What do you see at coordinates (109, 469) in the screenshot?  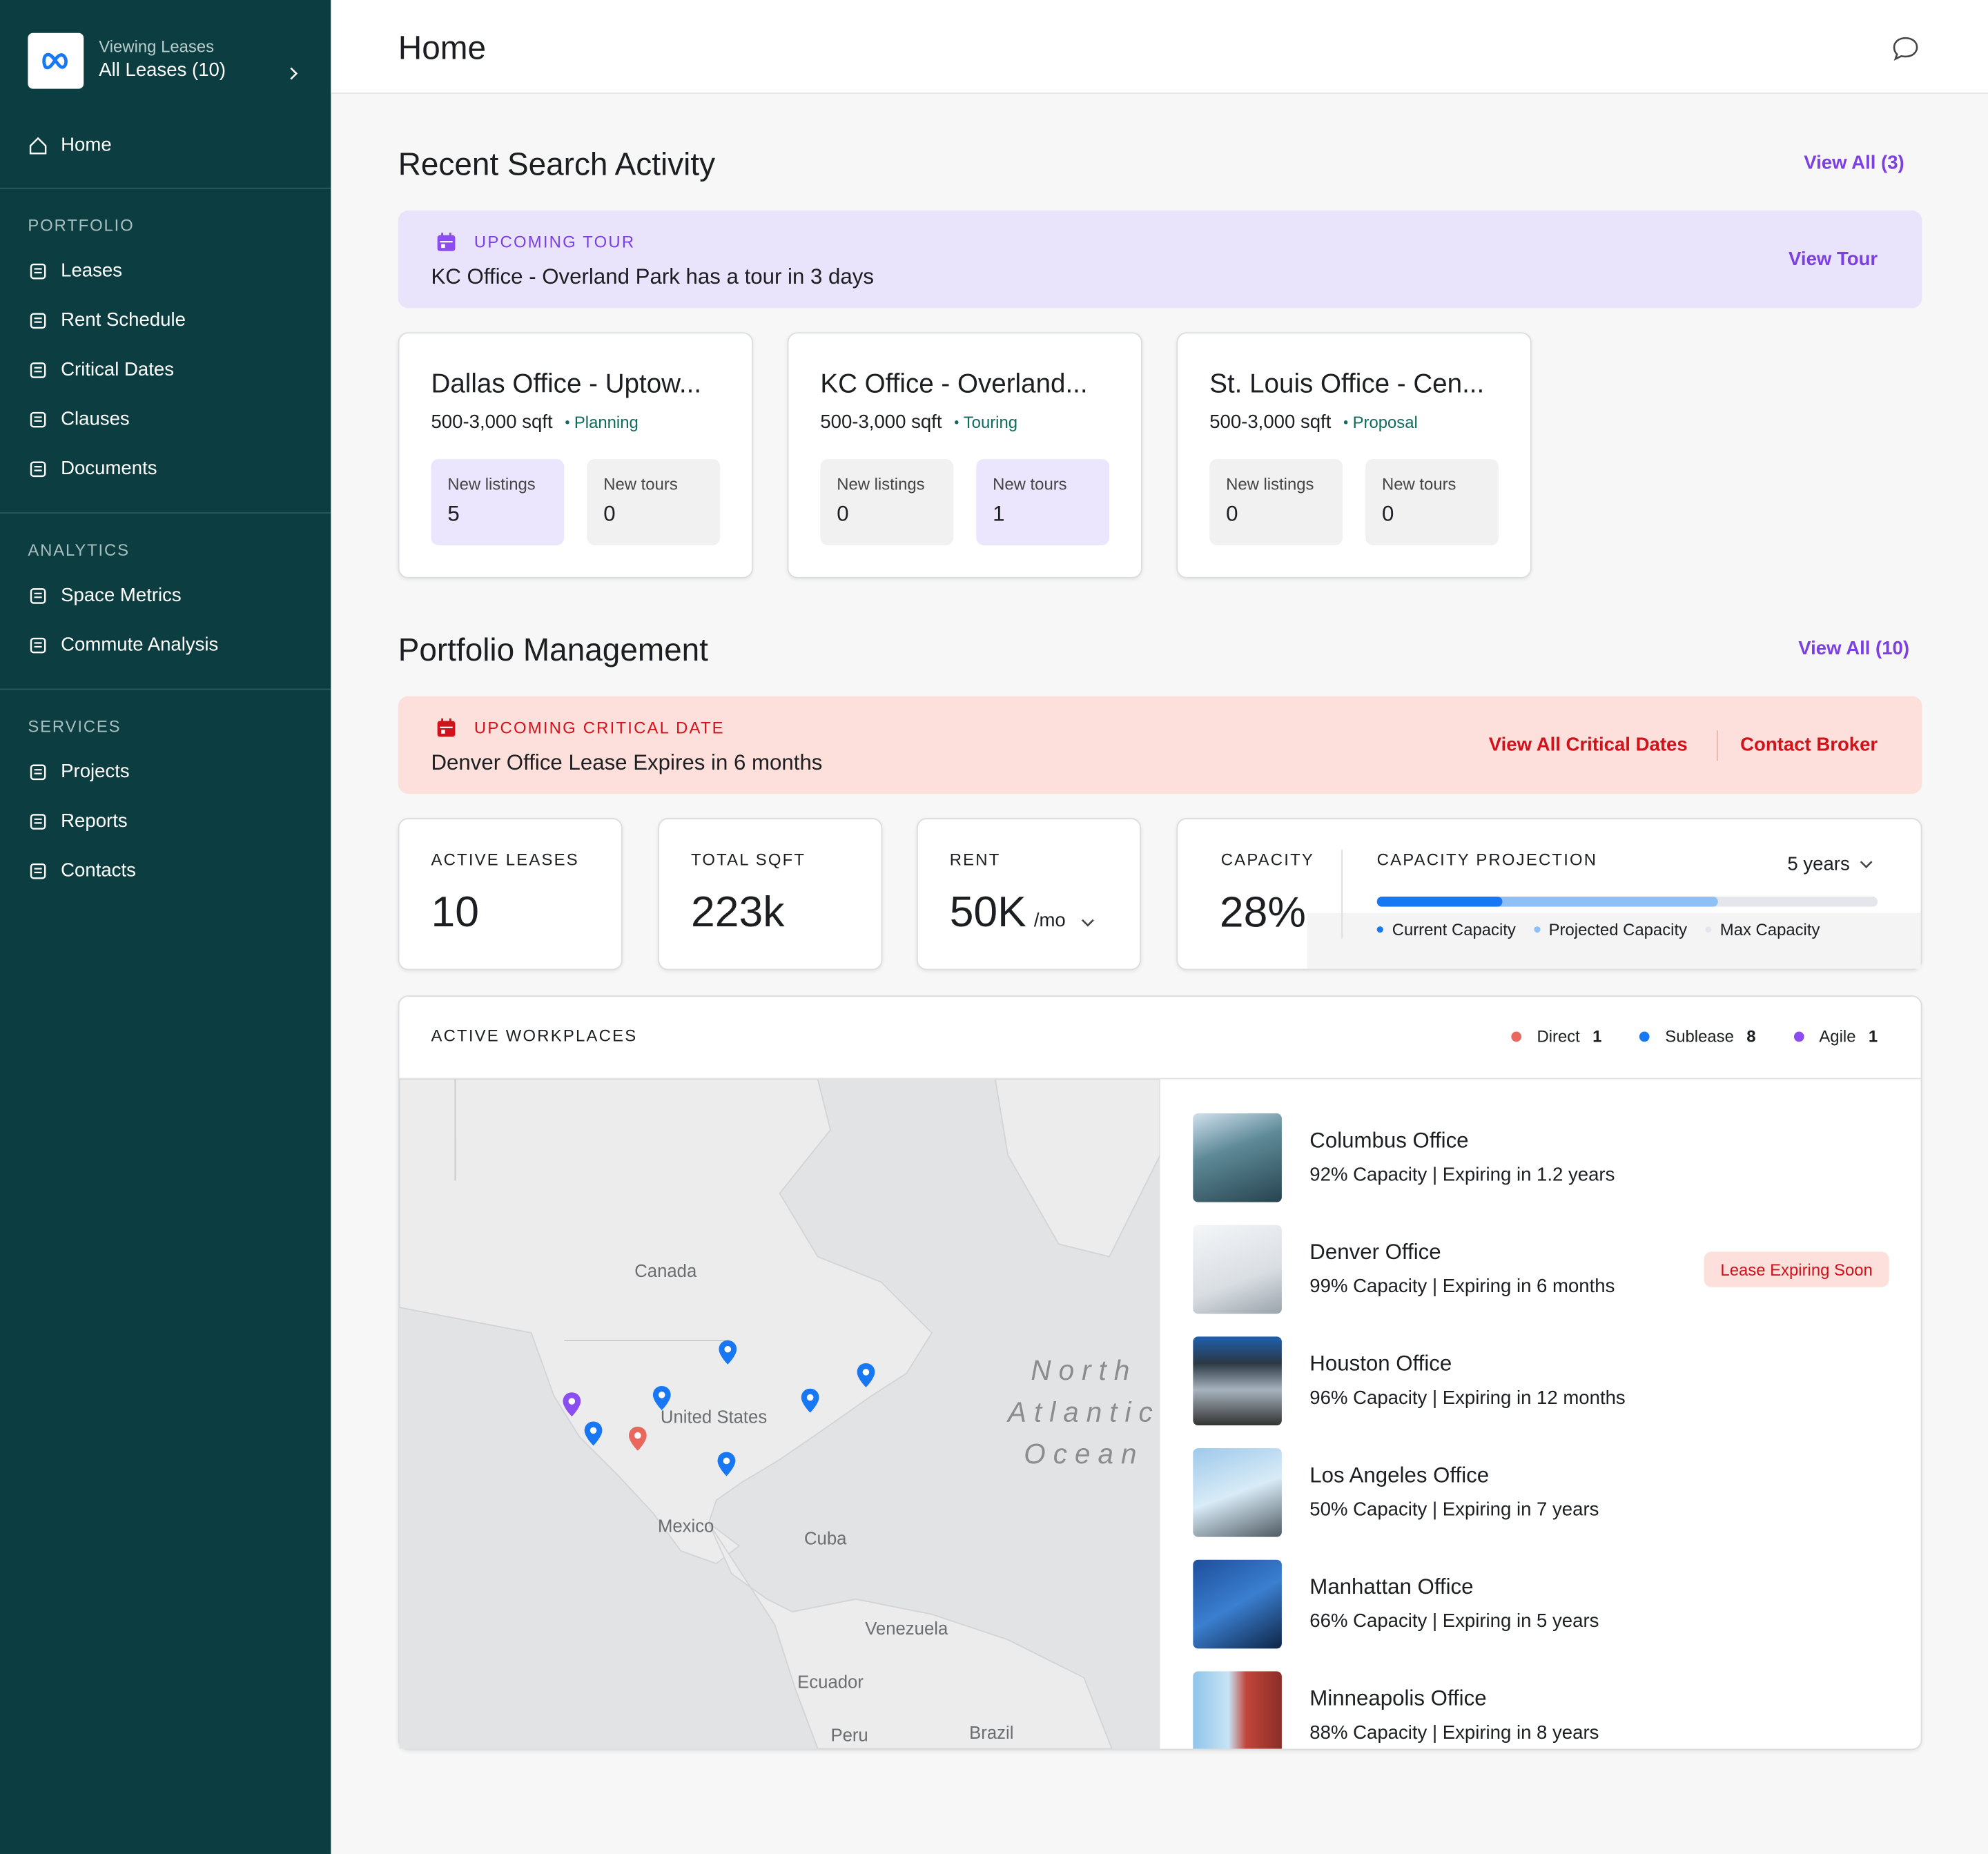 I see `nav-item: Documents` at bounding box center [109, 469].